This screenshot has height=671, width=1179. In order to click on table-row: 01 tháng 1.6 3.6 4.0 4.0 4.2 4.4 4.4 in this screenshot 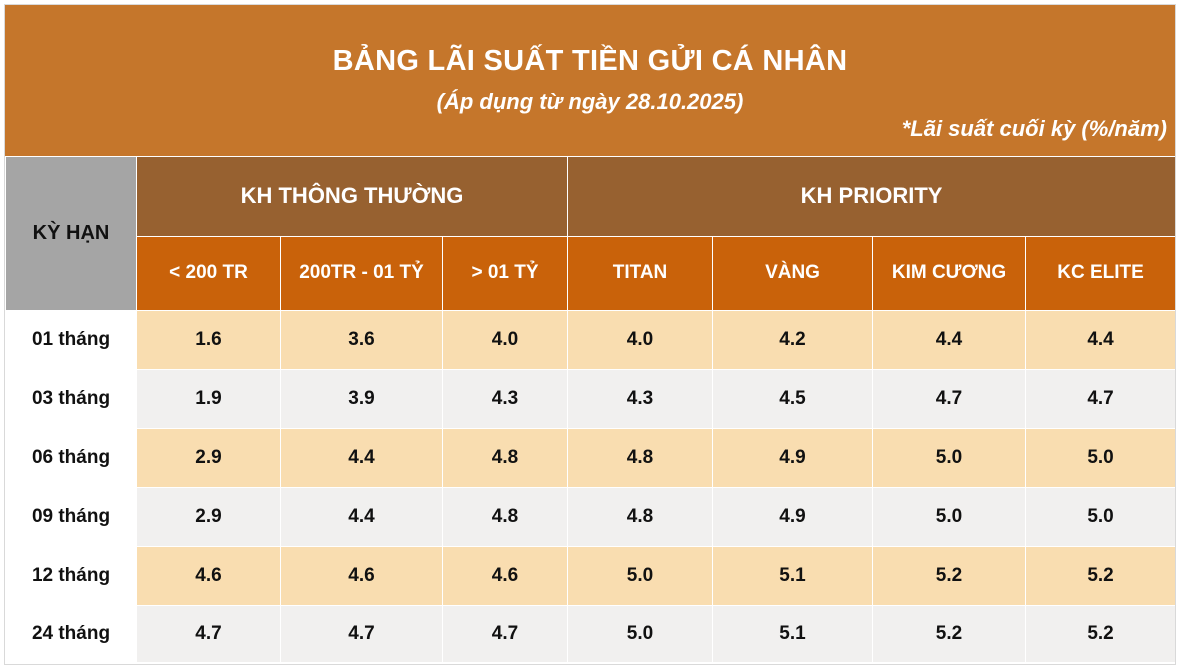, I will do `click(590, 340)`.